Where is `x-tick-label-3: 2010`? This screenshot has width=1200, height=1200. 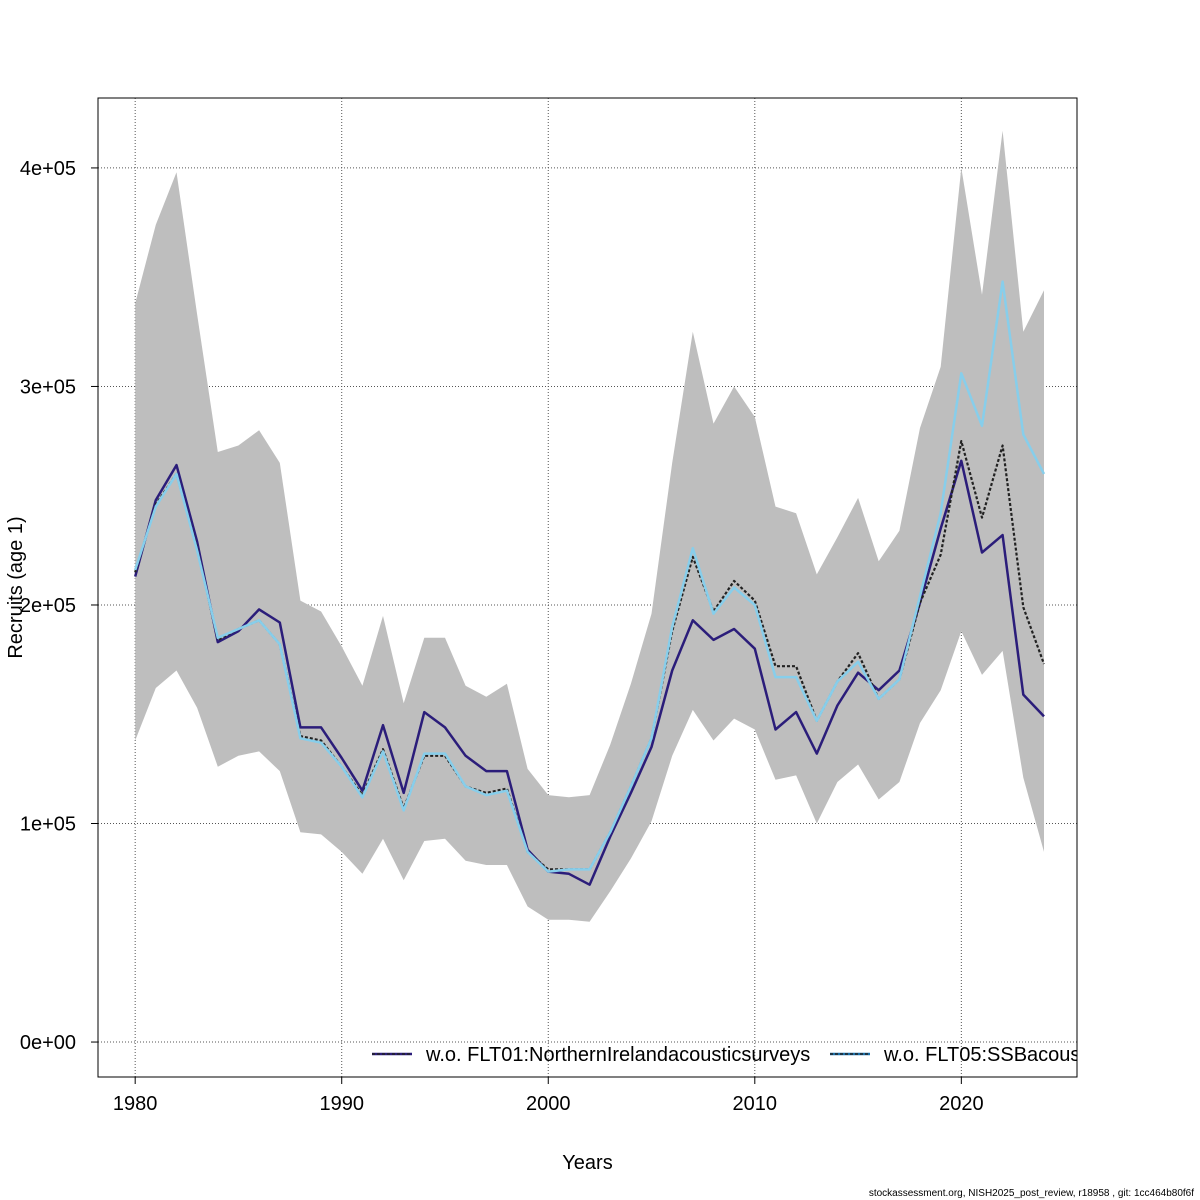 x-tick-label-3: 2010 is located at coordinates (755, 1104).